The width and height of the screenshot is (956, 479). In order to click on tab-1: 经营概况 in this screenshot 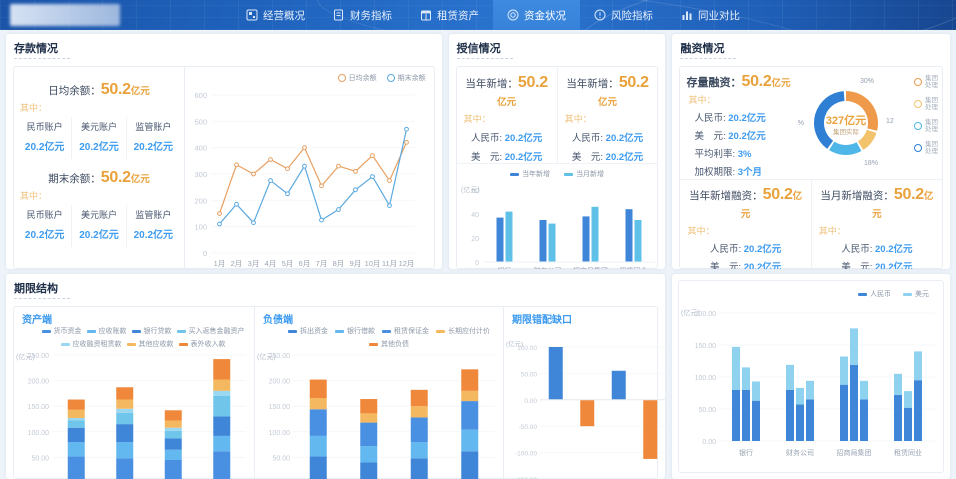, I will do `click(275, 15)`.